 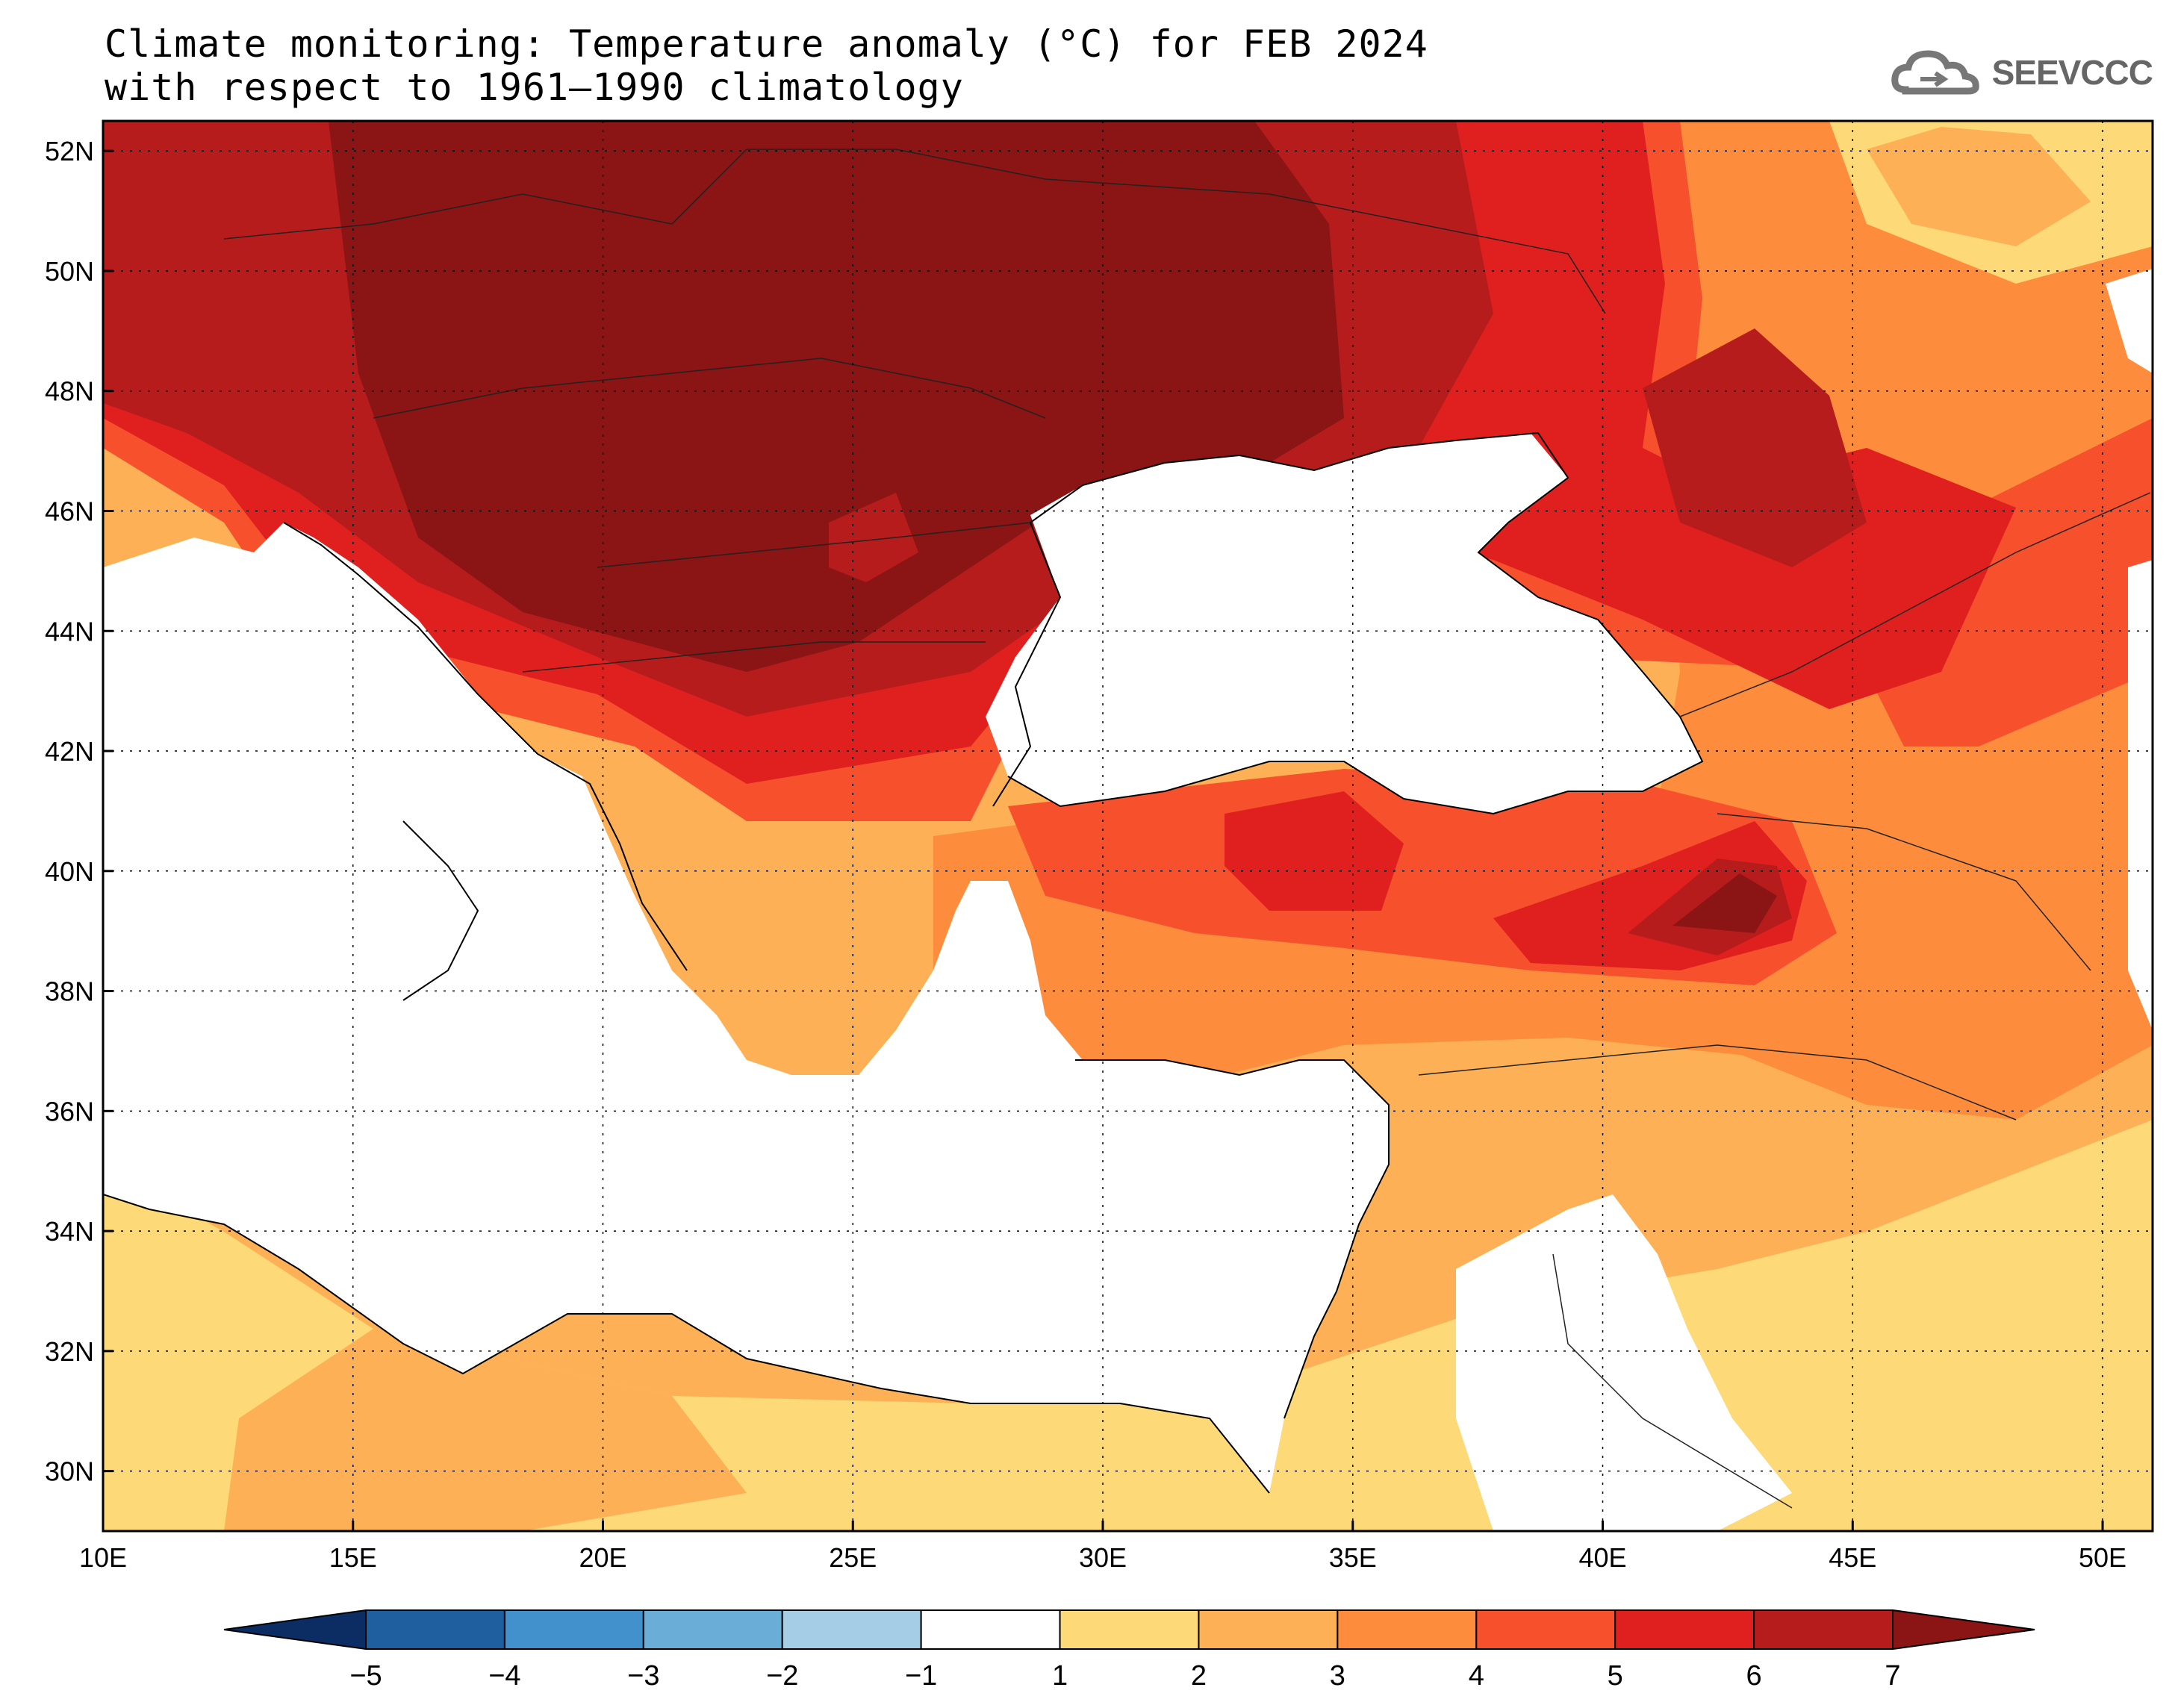 What do you see at coordinates (1337, 1676) in the screenshot?
I see `colorbar-label: 3` at bounding box center [1337, 1676].